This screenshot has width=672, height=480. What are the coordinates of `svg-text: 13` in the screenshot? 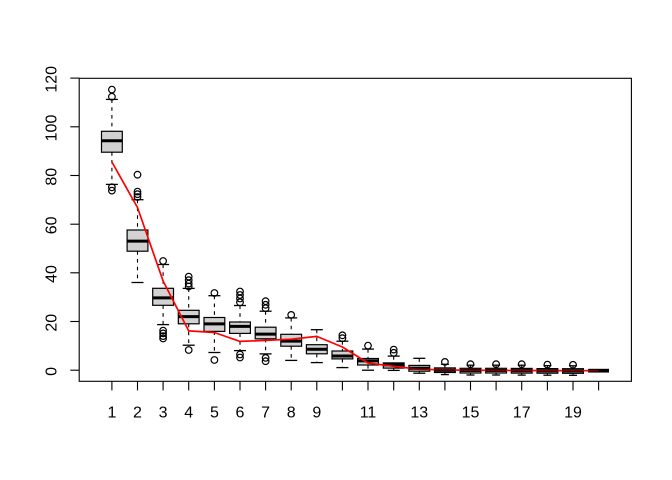 It's located at (419, 412).